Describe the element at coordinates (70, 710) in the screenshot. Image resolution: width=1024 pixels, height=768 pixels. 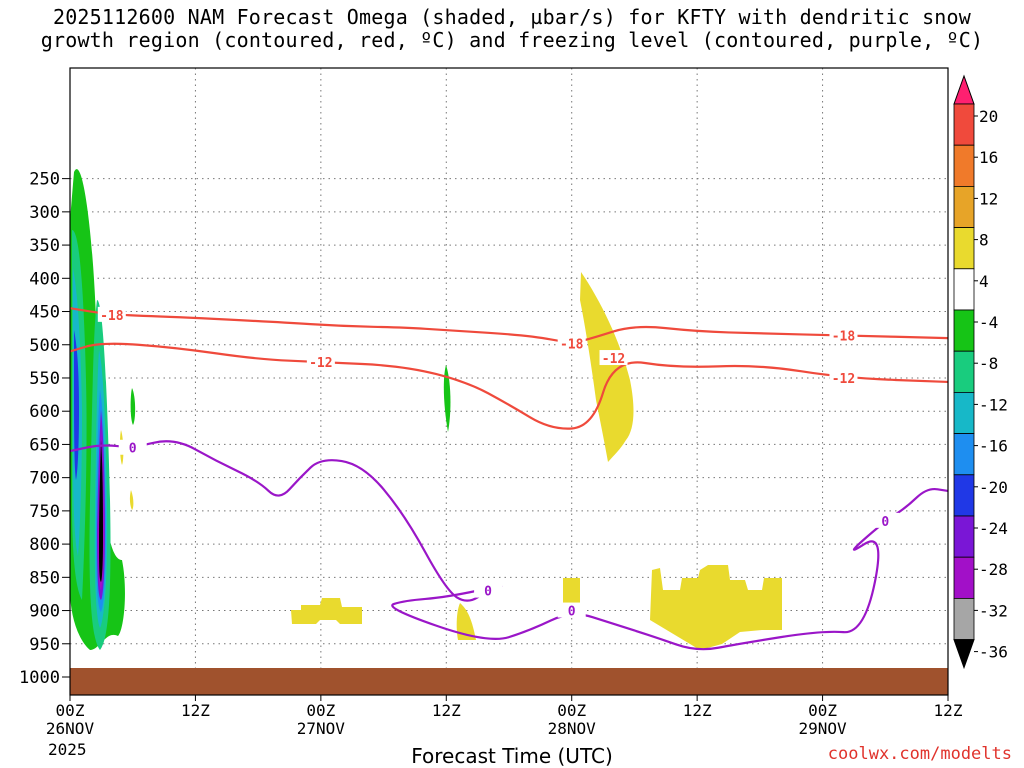
I see `x-tick-label-0: 00Z` at that location.